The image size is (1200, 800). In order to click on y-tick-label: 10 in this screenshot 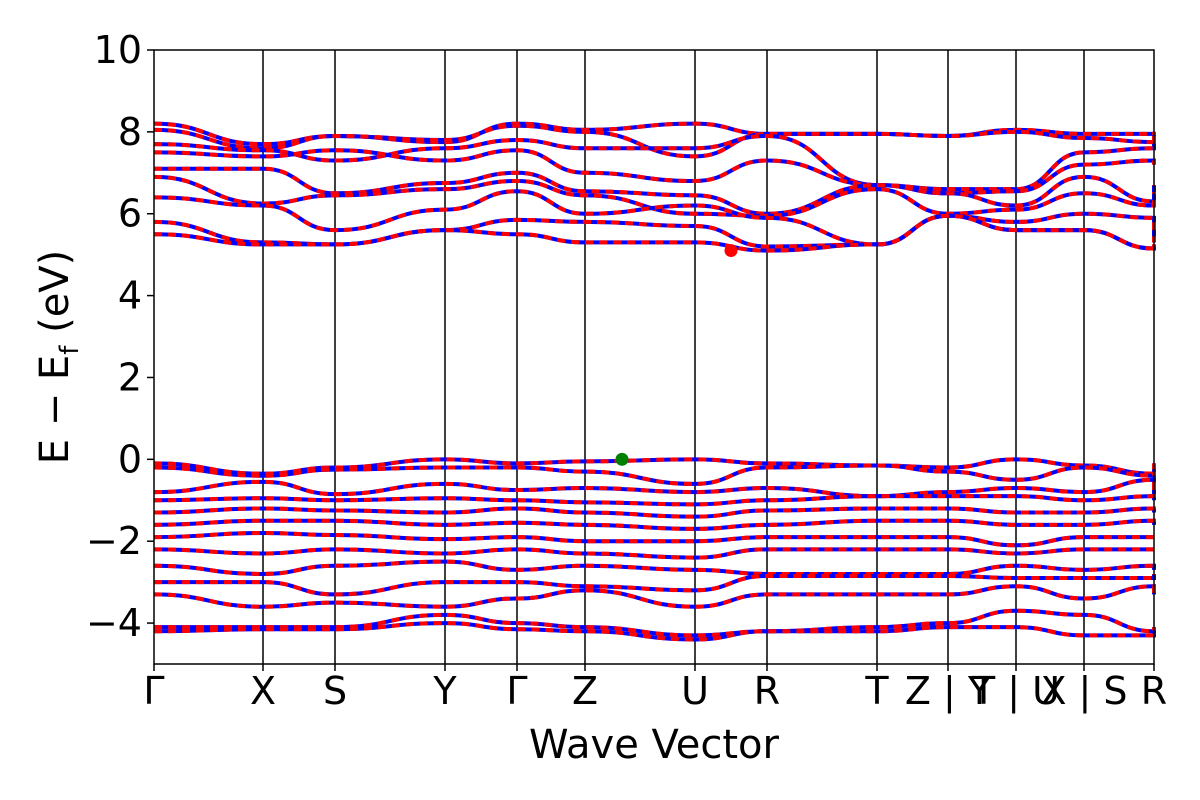, I will do `click(118, 50)`.